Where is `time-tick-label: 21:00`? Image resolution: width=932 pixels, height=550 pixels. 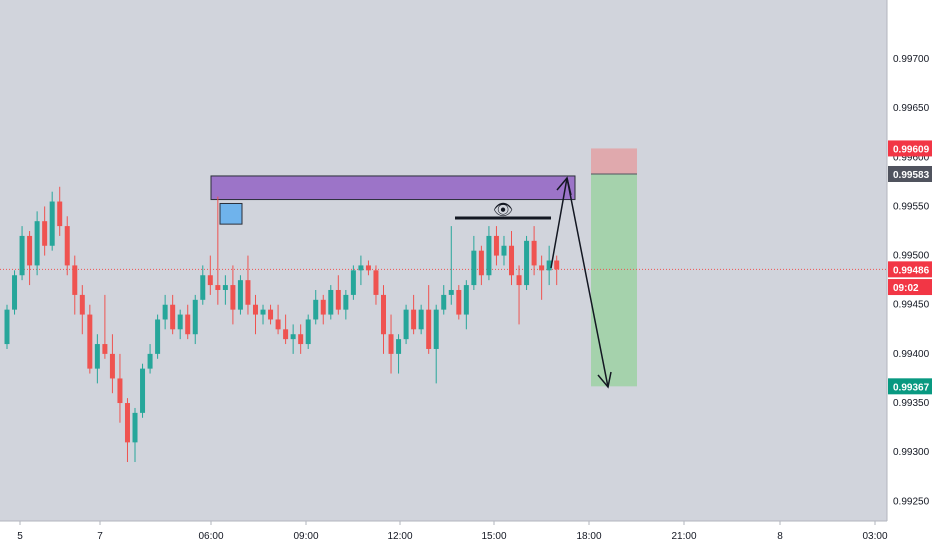
time-tick-label: 21:00 is located at coordinates (683, 536).